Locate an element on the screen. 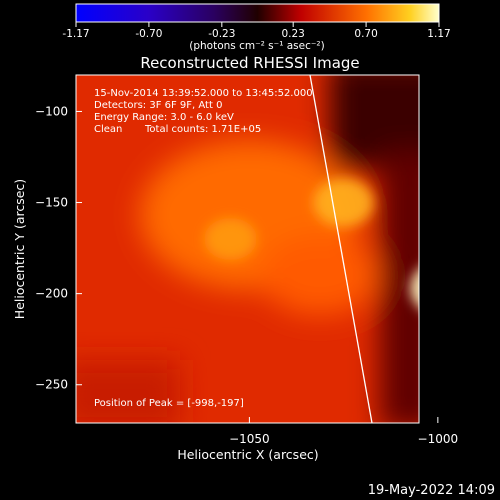 Image resolution: width=500 pixels, height=500 pixels. info-time: 15-Nov-2014 13:39:52.000 to 13:45:52.000 is located at coordinates (203, 93).